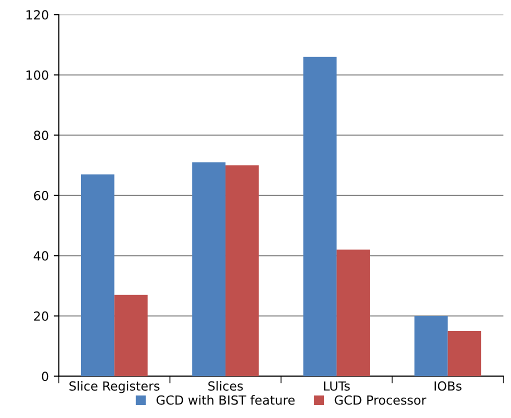  Describe the element at coordinates (114, 387) in the screenshot. I see `x-tick-label: Slice Registers` at that location.